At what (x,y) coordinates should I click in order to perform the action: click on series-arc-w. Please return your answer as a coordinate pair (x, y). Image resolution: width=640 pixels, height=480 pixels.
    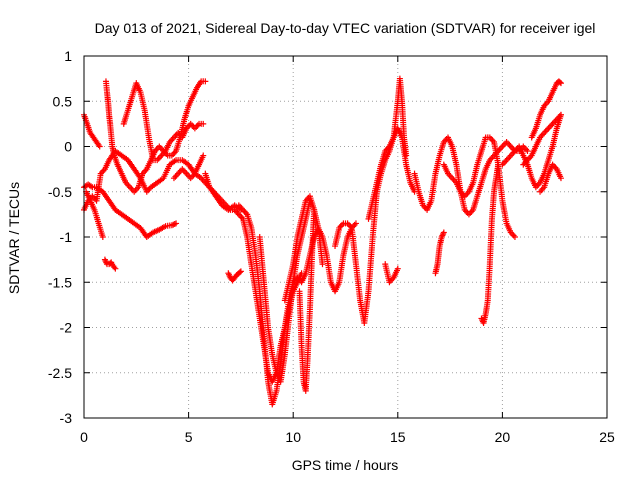
    Looking at the image, I should click on (546, 109).